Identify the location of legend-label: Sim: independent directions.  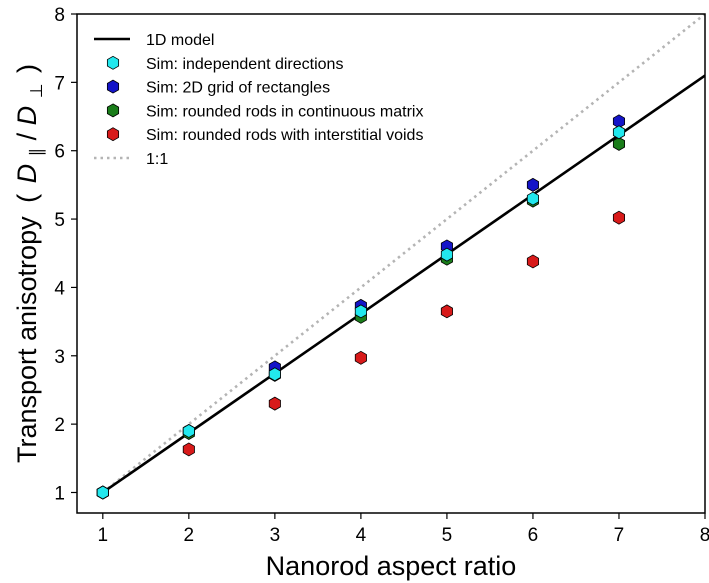
(244, 64).